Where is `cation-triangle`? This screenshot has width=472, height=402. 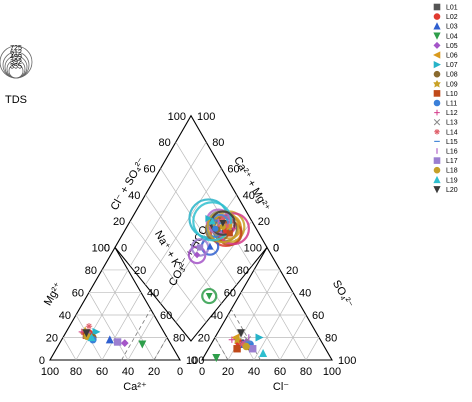 cation-triangle is located at coordinates (115, 303).